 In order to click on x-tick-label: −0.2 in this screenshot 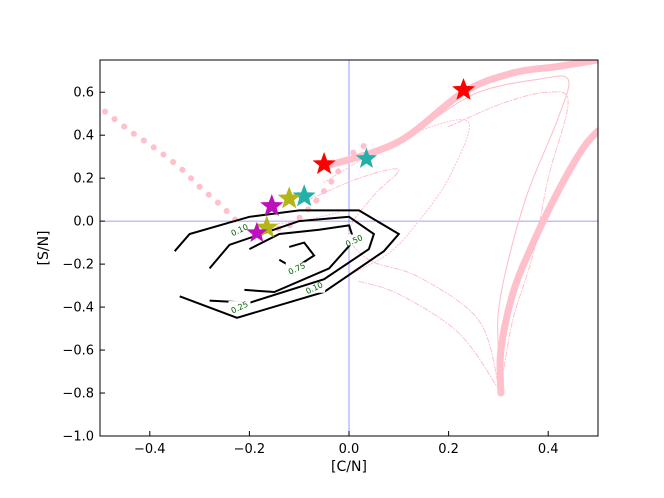, I will do `click(250, 449)`.